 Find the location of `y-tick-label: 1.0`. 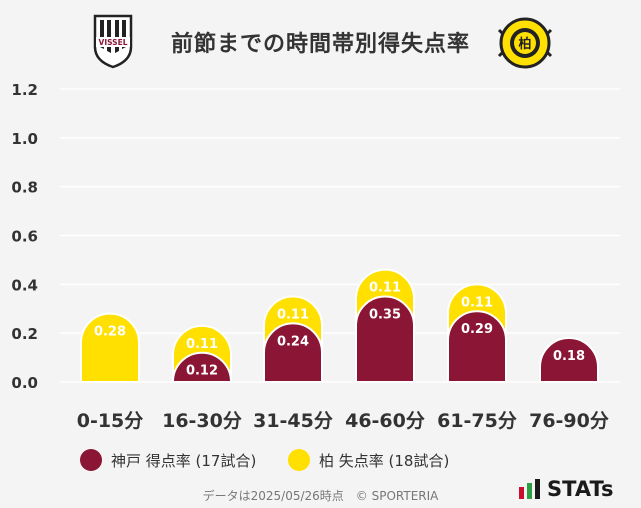

y-tick-label: 1.0 is located at coordinates (24, 139).